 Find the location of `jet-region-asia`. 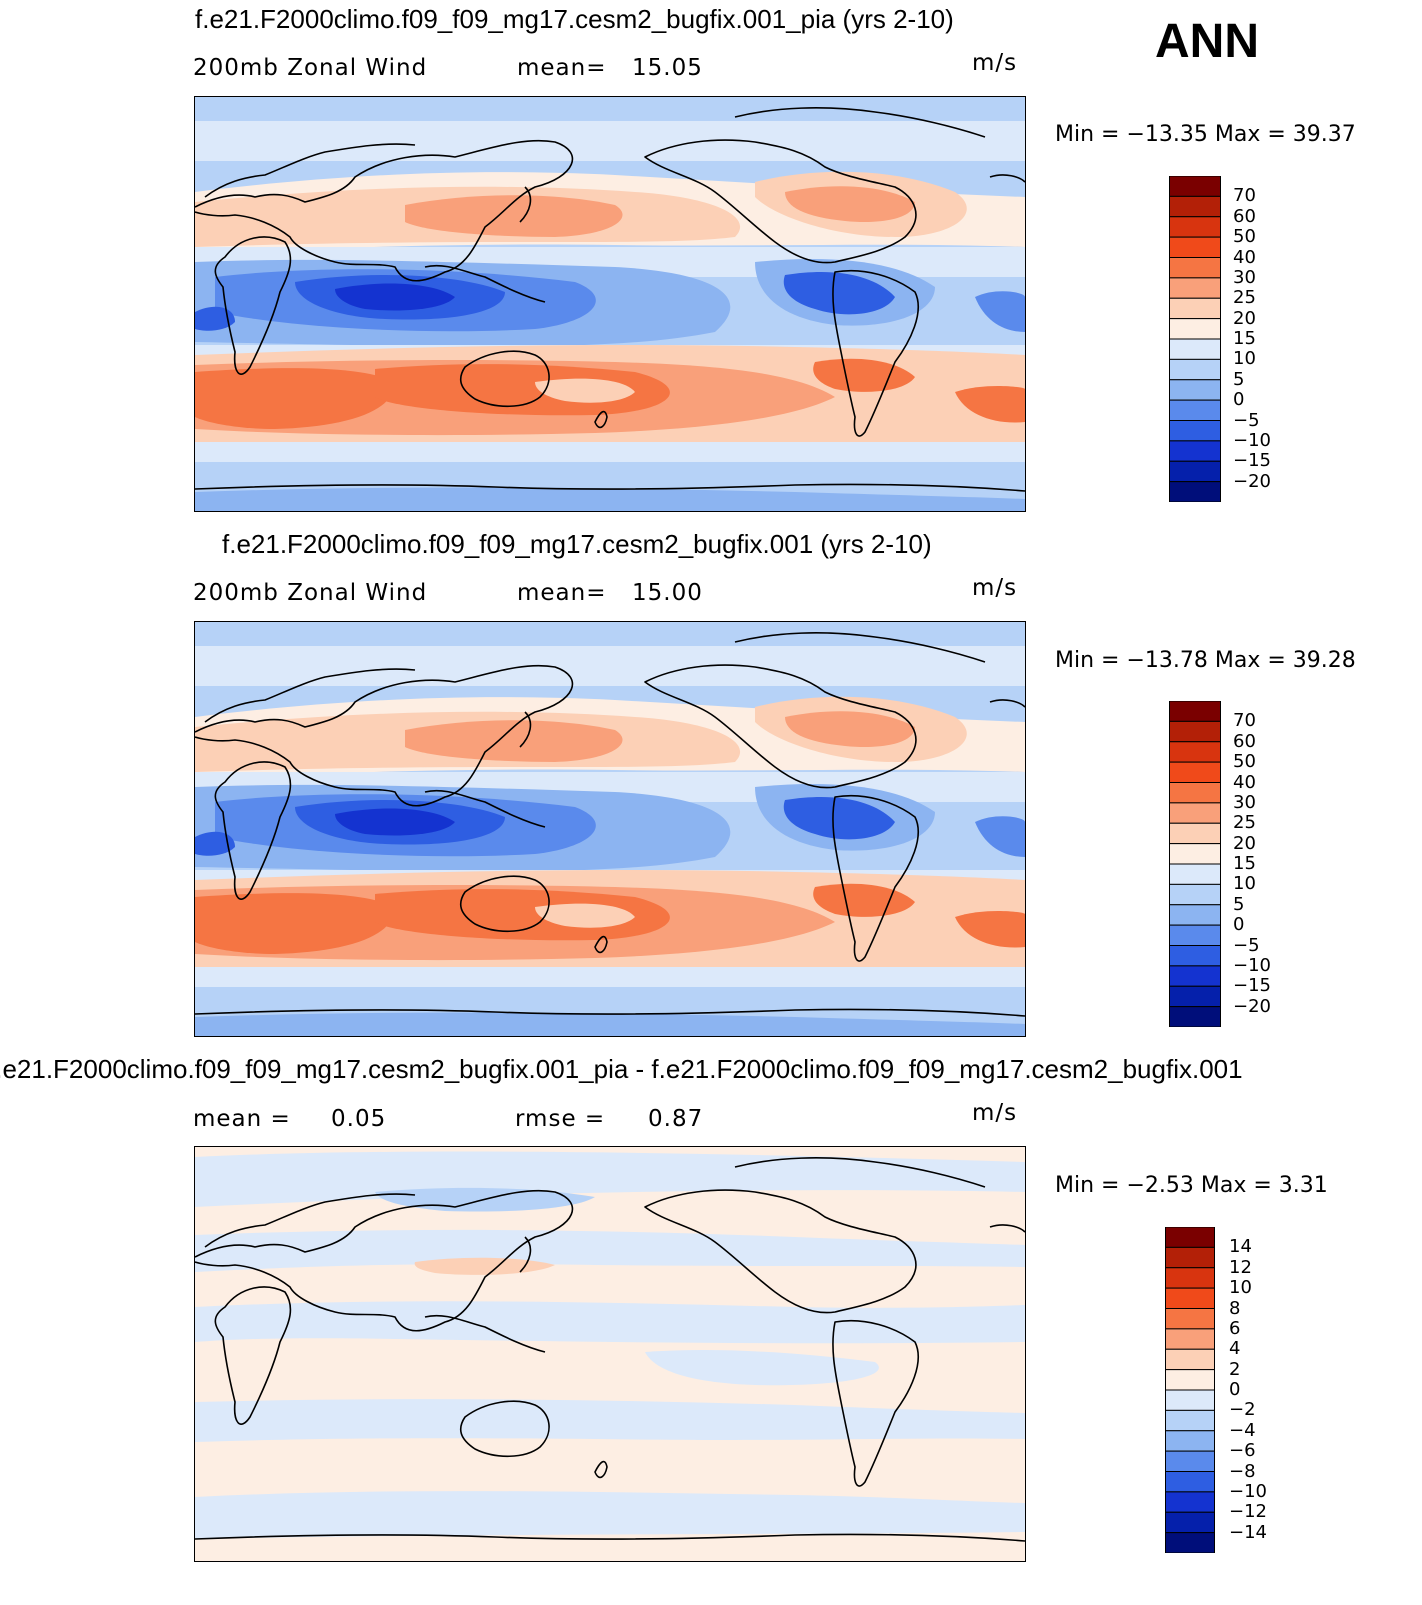

jet-region-asia is located at coordinates (514, 741).